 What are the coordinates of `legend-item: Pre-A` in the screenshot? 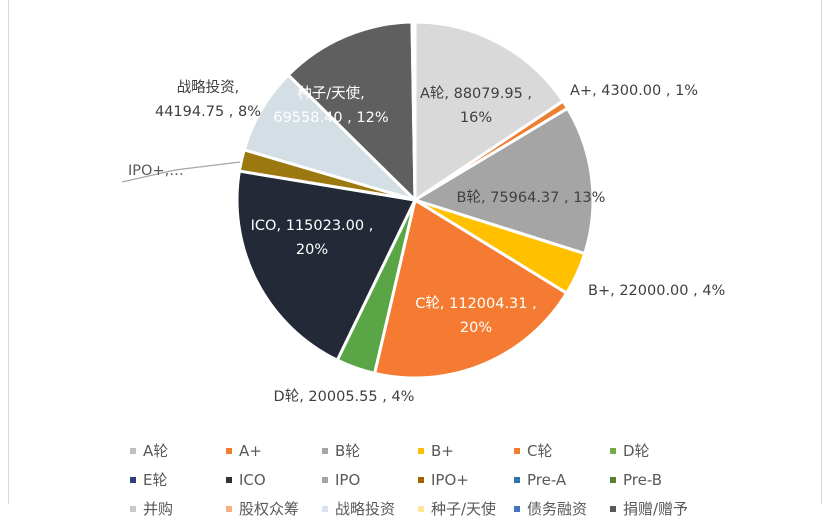 It's located at (562, 480).